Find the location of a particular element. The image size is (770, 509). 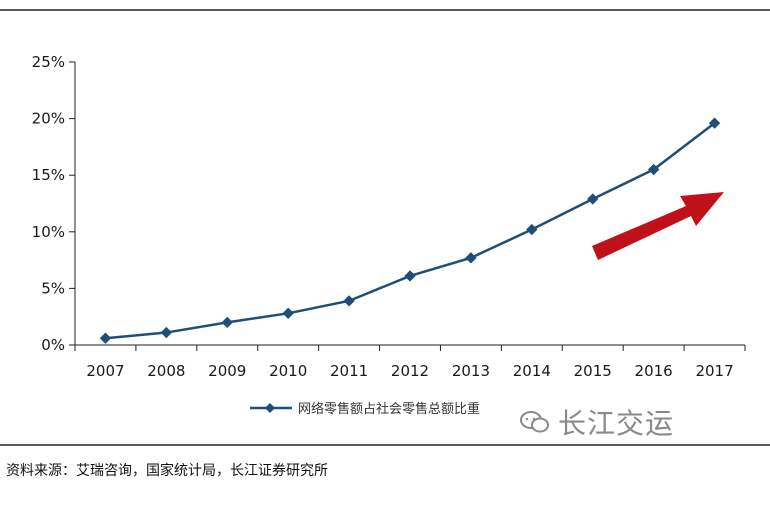

y-tick-label: 5% is located at coordinates (53, 288).